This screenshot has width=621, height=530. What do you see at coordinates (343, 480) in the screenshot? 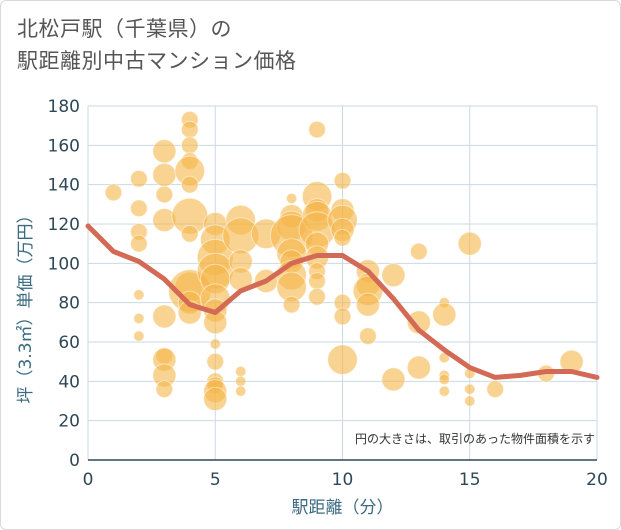
I see `x-tick-label: 10` at bounding box center [343, 480].